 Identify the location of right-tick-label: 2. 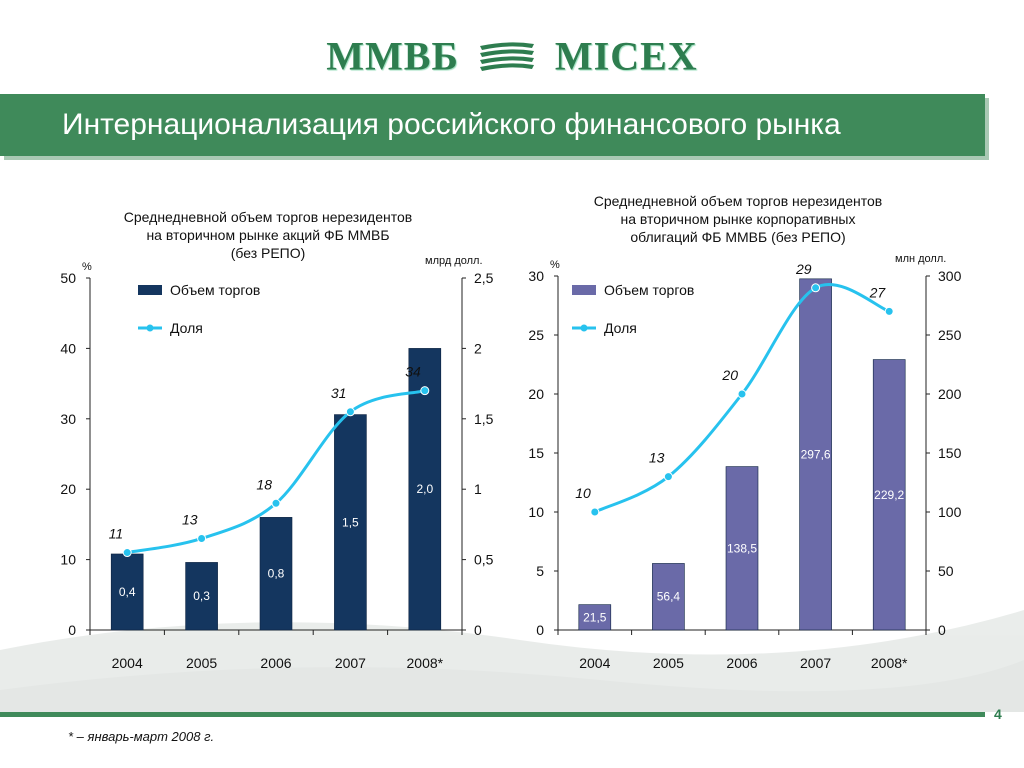
(478, 348).